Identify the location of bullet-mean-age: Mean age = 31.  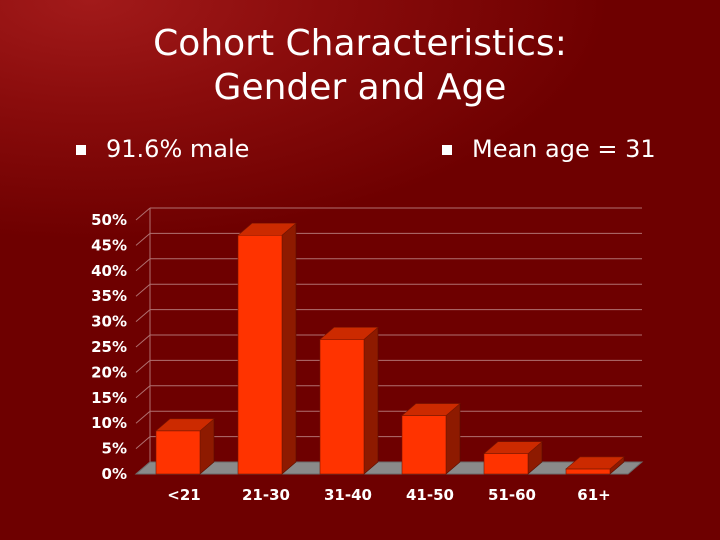
(549, 149).